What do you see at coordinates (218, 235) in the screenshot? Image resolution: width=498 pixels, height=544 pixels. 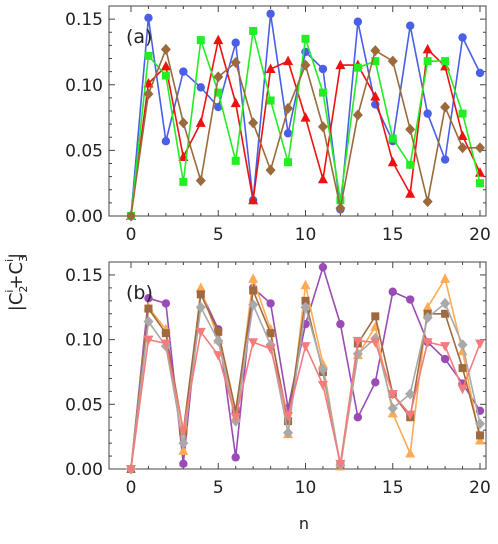 I see `x-tick-label: 5` at bounding box center [218, 235].